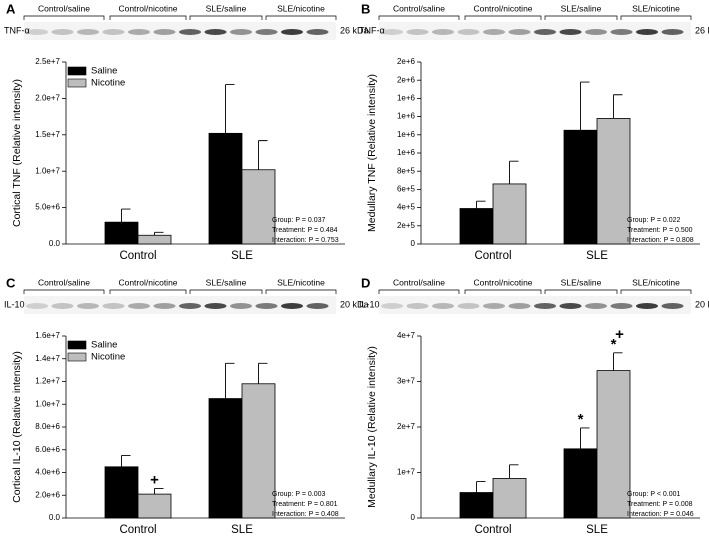 The width and height of the screenshot is (709, 548). Describe the element at coordinates (419, 282) in the screenshot. I see `lane-label: Control/saline` at that location.